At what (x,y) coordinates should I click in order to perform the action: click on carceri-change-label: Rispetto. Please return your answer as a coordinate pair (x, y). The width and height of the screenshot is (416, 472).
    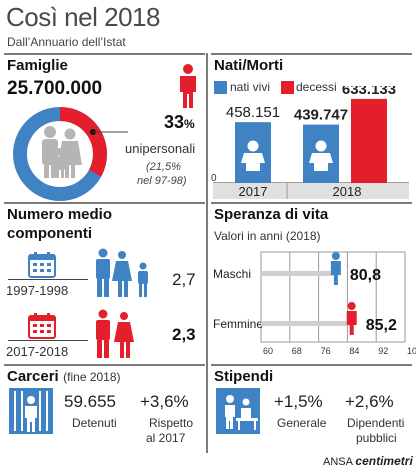
    Looking at the image, I should click on (171, 423).